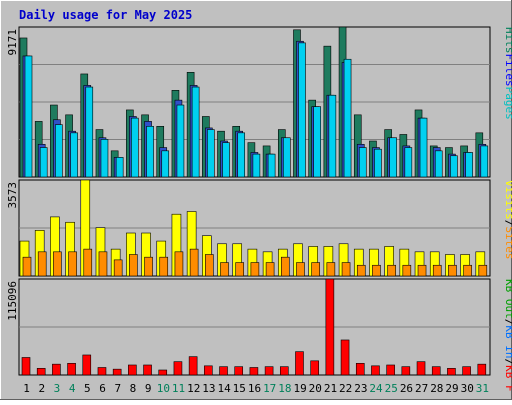 The height and width of the screenshot is (405, 512). I want to click on x-tick-label: 8, so click(133, 388).